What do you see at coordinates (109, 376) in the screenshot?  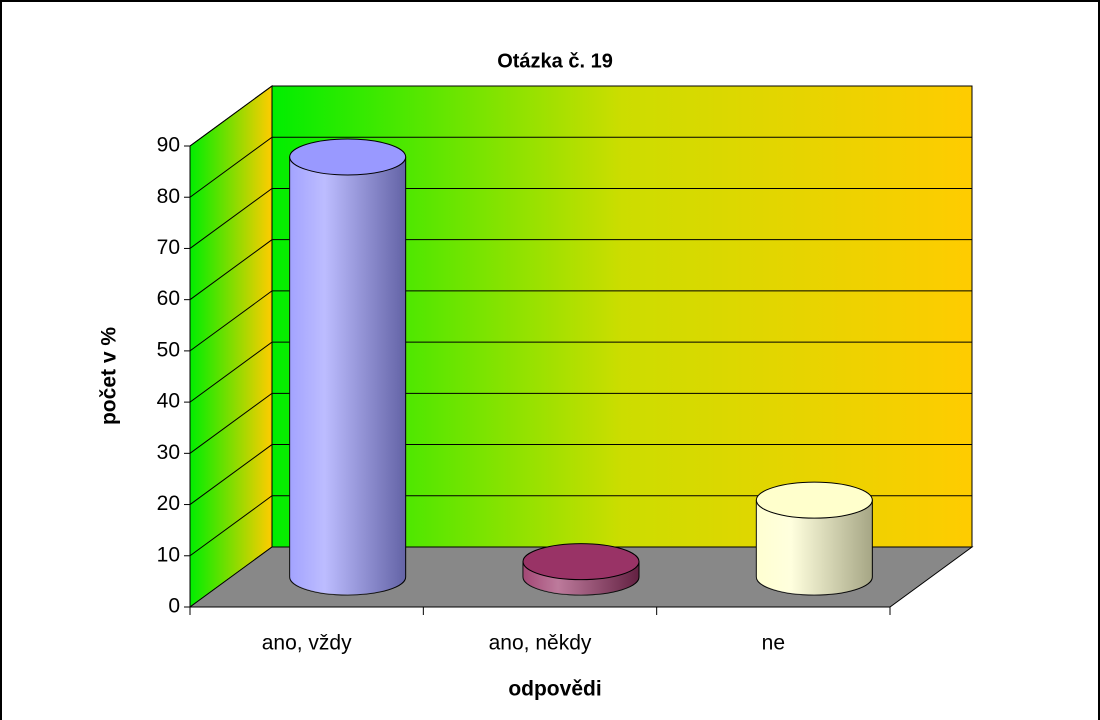 I see `y-axis-label: počet v %` at bounding box center [109, 376].